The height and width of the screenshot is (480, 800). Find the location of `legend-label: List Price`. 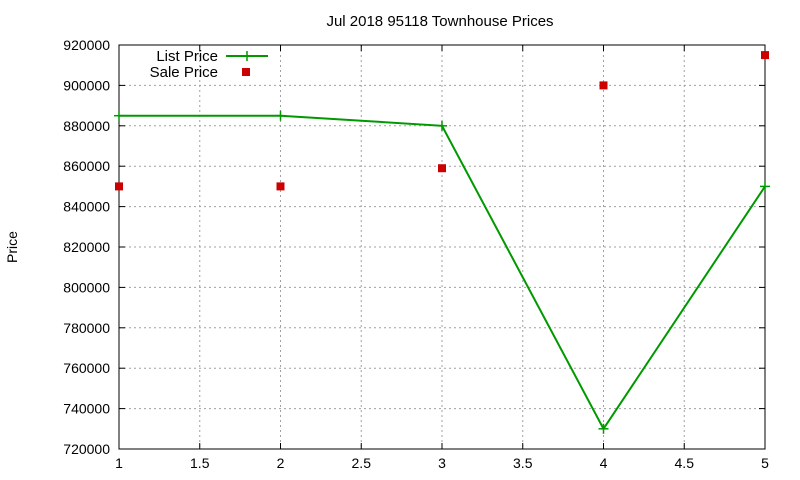

legend-label: List Price is located at coordinates (187, 56).